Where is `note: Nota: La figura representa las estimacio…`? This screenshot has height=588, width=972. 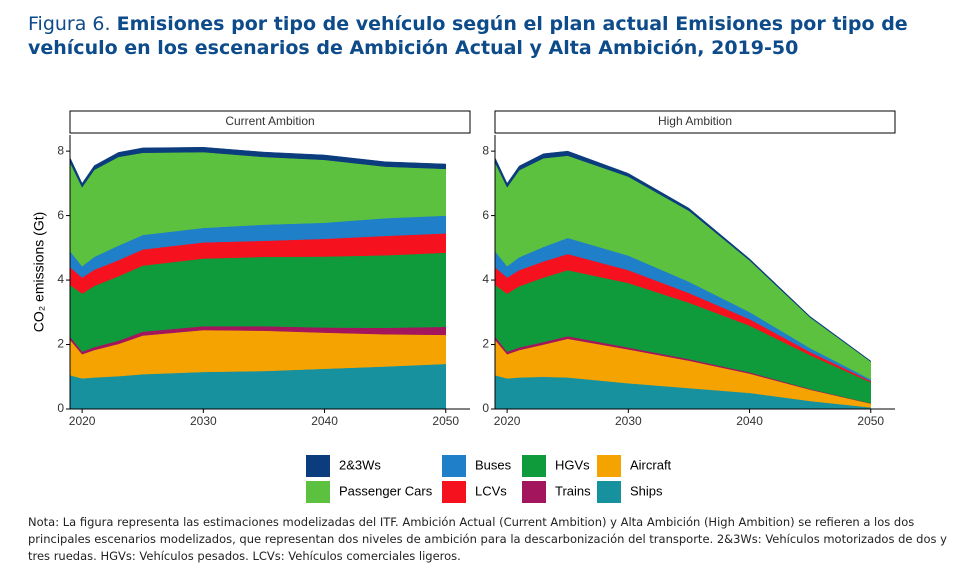
note: Nota: La figura representa las estimacio… is located at coordinates (487, 539).